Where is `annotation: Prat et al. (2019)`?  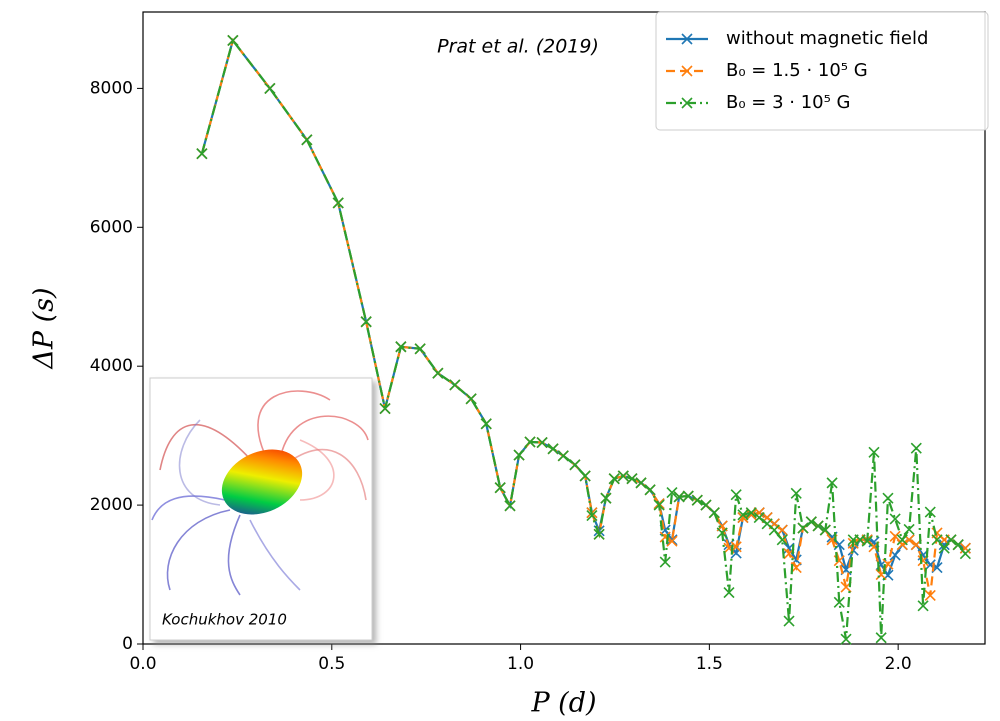
annotation: Prat et al. (2019) is located at coordinates (518, 47).